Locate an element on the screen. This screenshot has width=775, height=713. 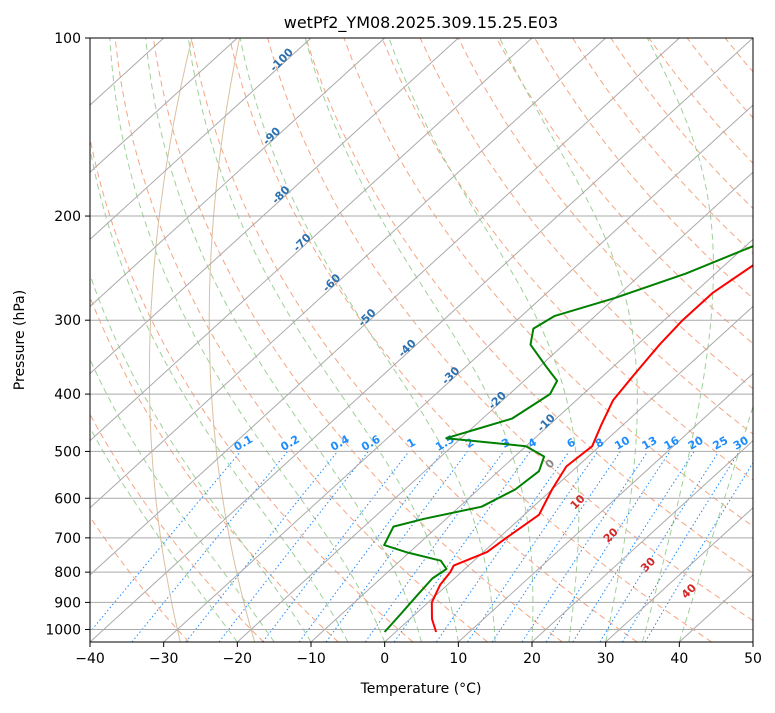
y-tick-label: 900 is located at coordinates (67, 603).